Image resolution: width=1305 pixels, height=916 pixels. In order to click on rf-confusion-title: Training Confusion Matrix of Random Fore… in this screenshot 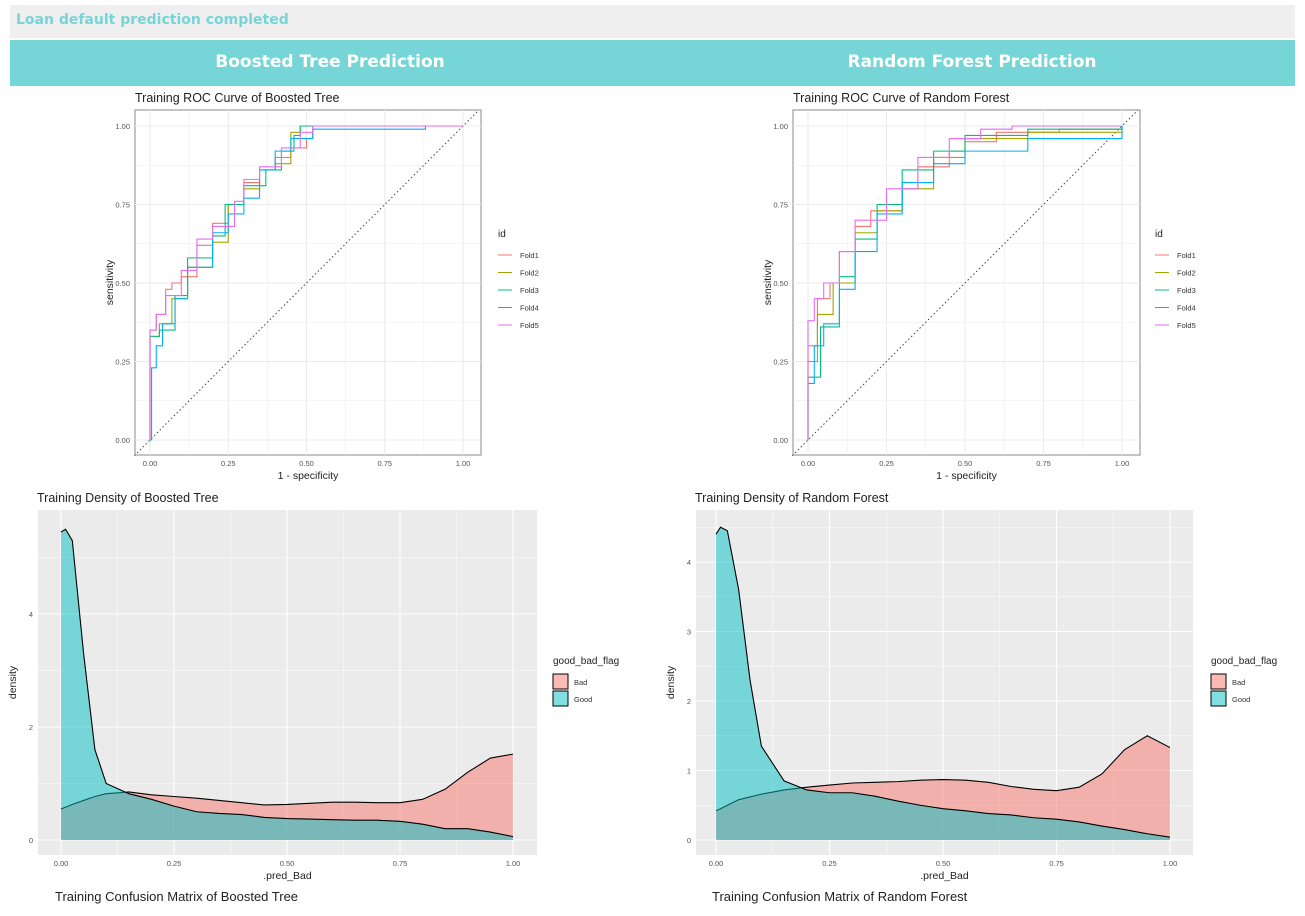, I will do `click(840, 896)`.